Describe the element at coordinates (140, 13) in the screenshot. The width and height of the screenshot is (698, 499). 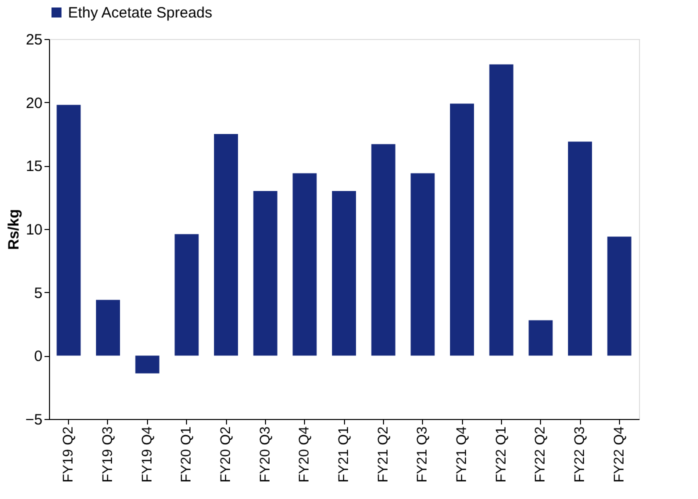
I see `legend-label: Ethy Acetate Spreads` at that location.